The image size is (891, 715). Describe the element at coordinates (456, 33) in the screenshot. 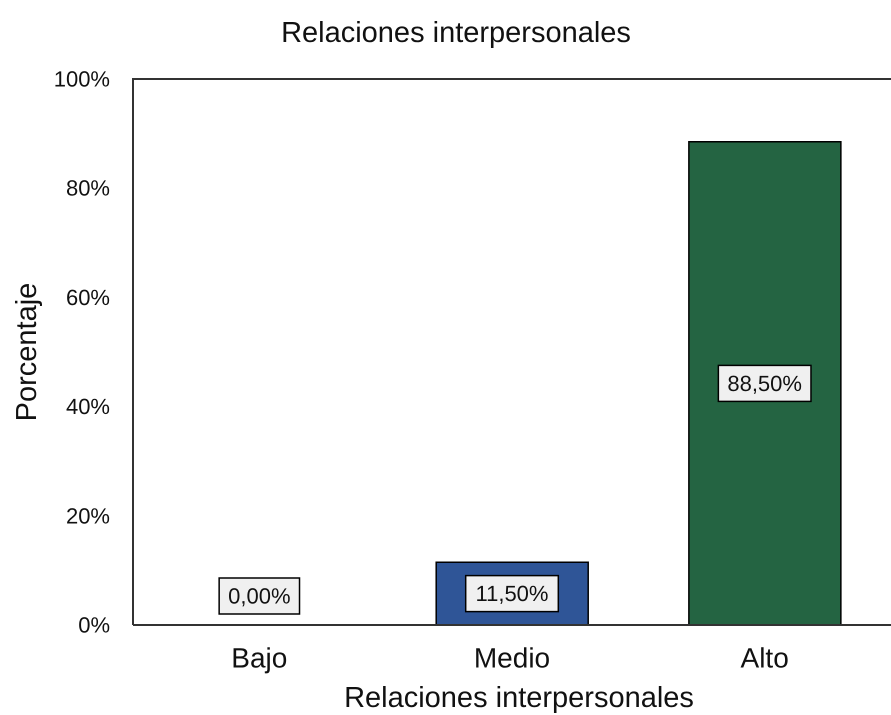

I see `chart-title: Relaciones interpersonales` at that location.